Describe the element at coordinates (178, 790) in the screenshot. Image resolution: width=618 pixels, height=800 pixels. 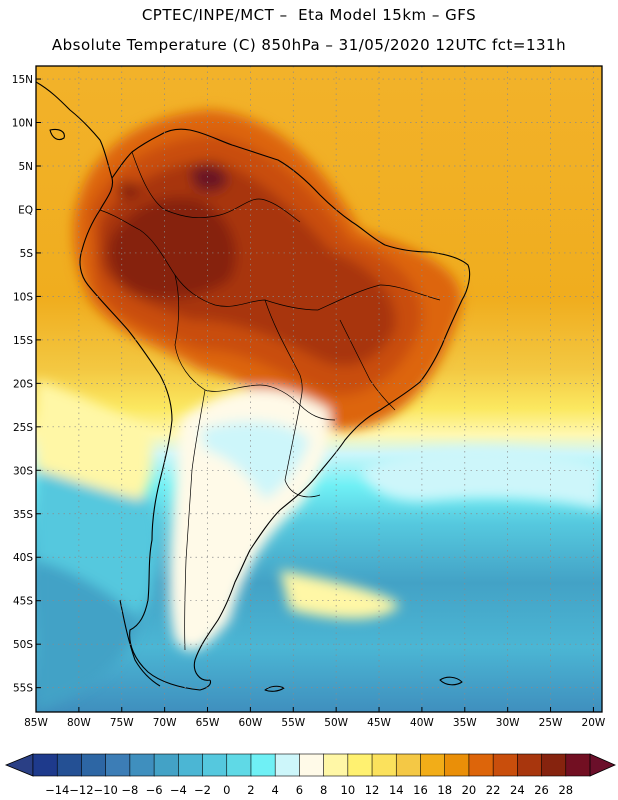
I see `colorbar-label: −4` at that location.